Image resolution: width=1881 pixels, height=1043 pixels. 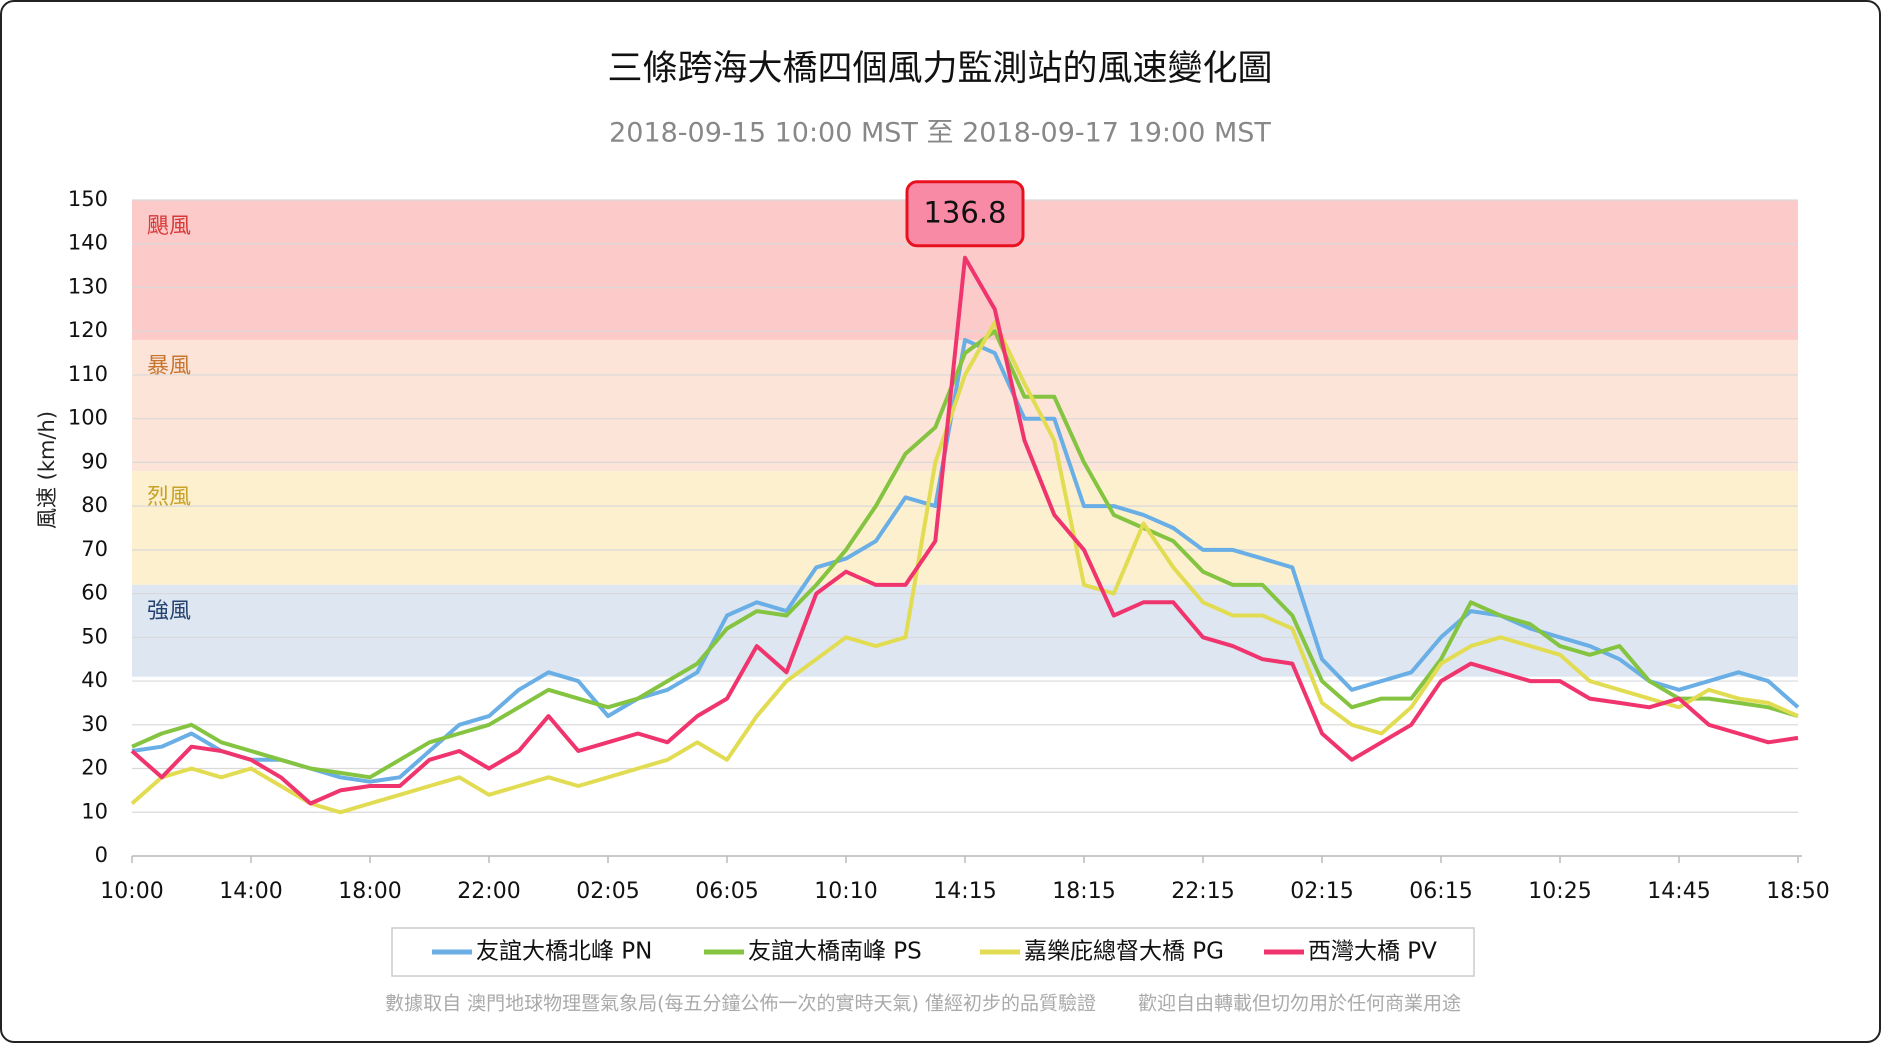 I want to click on y-tick-label: 20, so click(x=94, y=768).